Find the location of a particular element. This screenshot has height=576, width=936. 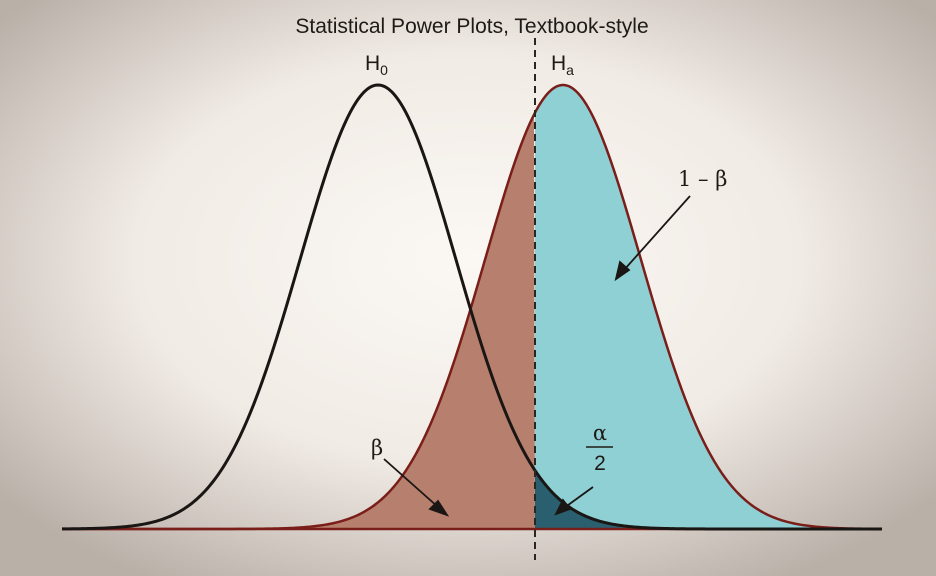

null-hypothesis-label: H0 is located at coordinates (376, 65).